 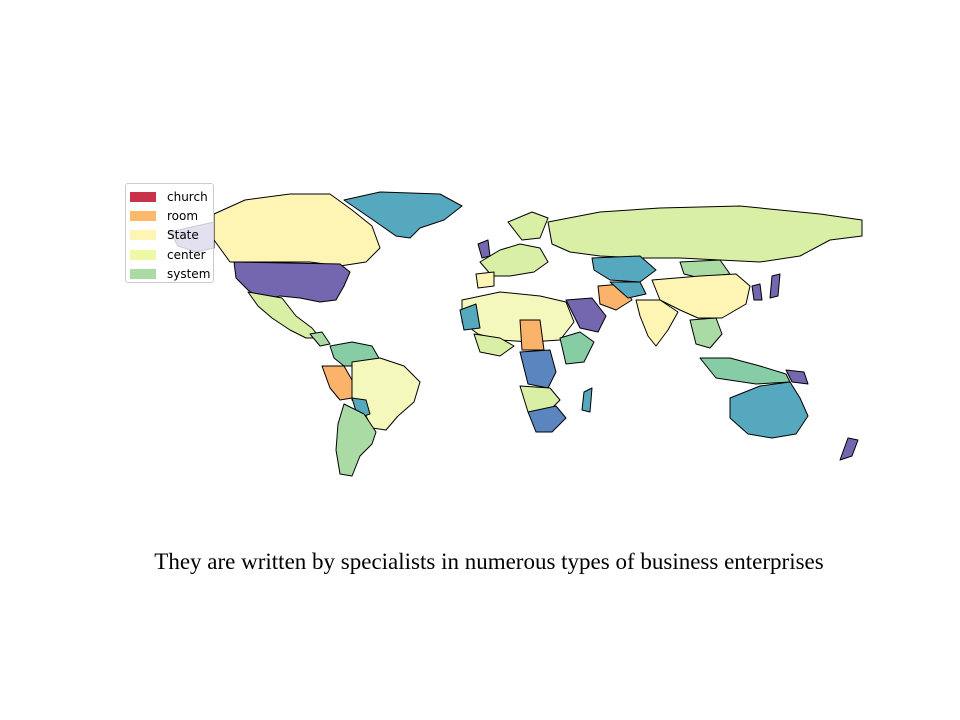 I want to click on region-south-africa, so click(x=547, y=419).